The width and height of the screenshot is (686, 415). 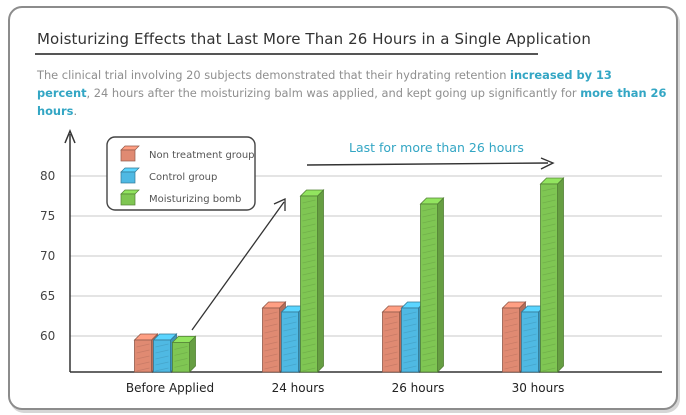 I want to click on legend-label: Non treatment group, so click(x=202, y=155).